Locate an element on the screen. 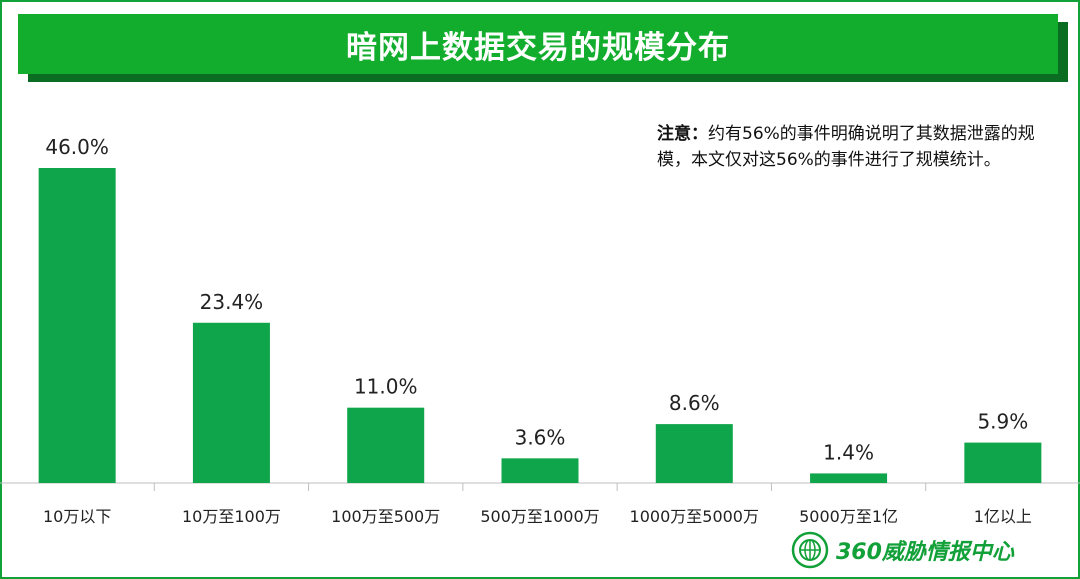 This screenshot has height=579, width=1080. brand-logo: 360威胁情报中心 is located at coordinates (902, 550).